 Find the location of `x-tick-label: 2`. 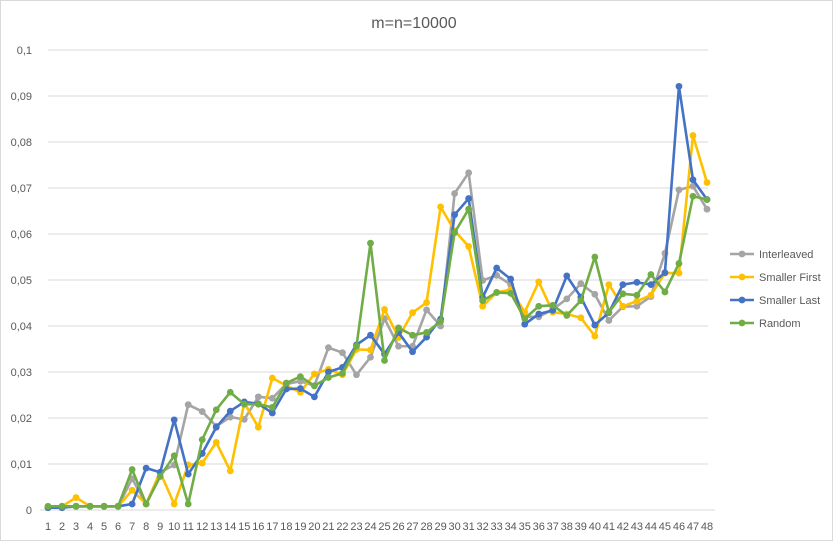

x-tick-label: 2 is located at coordinates (62, 527).